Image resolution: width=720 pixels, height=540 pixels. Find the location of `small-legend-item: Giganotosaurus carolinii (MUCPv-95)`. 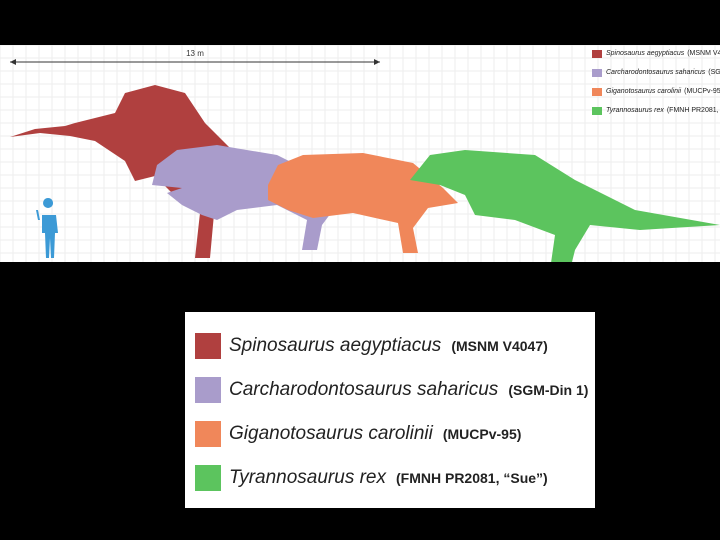

small-legend-item: Giganotosaurus carolinii (MUCPv-95) is located at coordinates (656, 91).